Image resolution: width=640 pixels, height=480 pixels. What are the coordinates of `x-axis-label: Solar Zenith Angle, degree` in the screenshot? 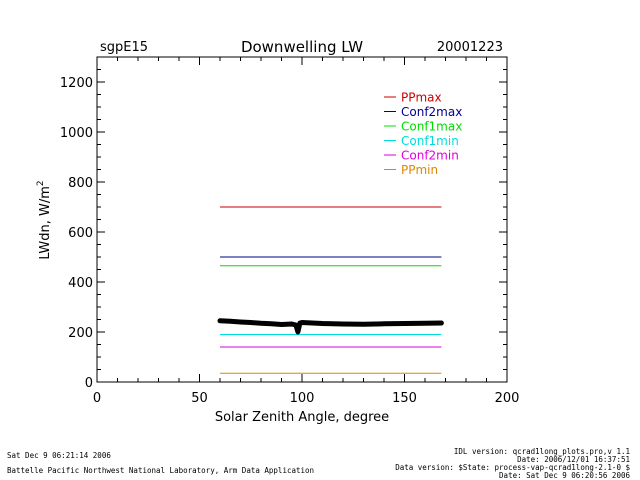 It's located at (302, 417).